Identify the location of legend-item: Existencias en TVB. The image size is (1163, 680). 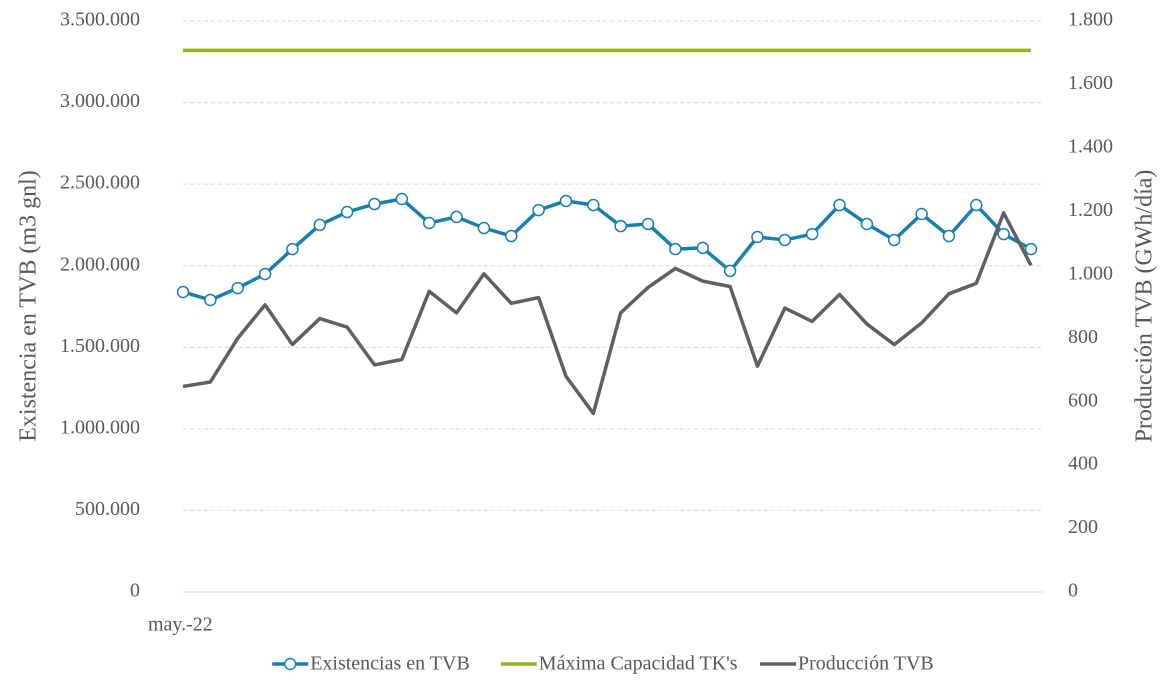
(371, 664).